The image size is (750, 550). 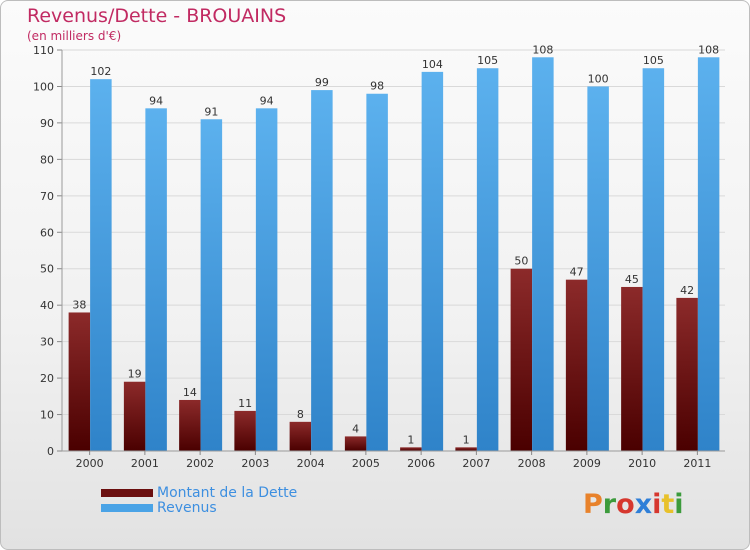 I want to click on y-tick-label: 80, so click(x=47, y=159).